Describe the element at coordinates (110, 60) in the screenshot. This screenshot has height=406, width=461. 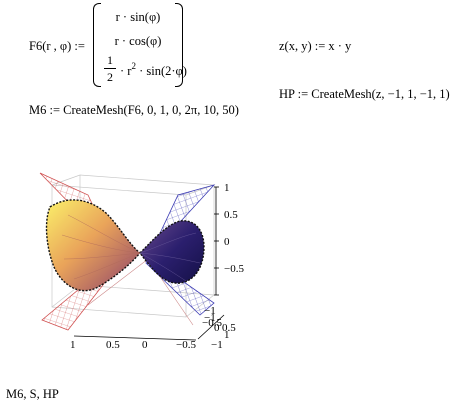
I see `fraction-numerator: 1` at that location.